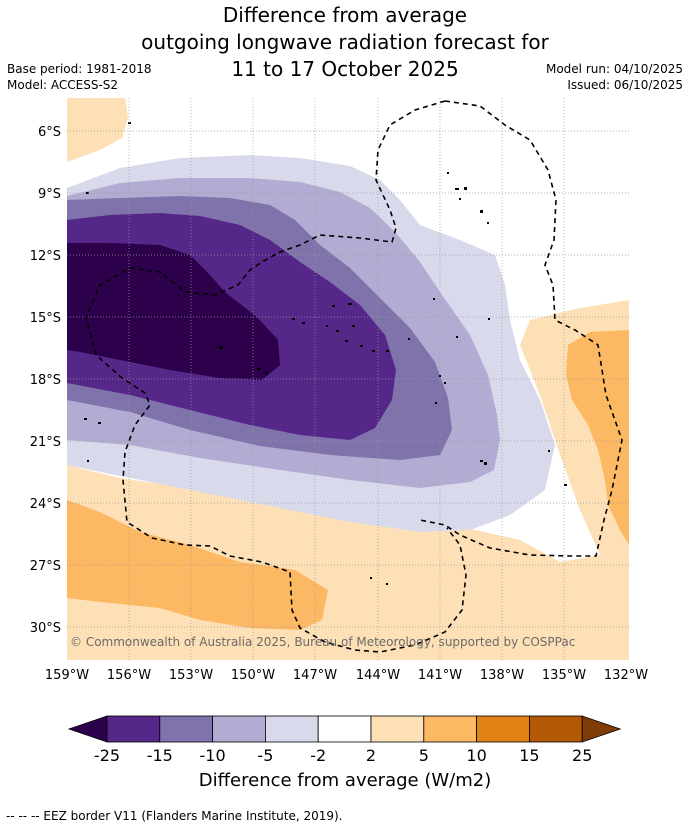 The height and width of the screenshot is (827, 690). I want to click on lat-label-24s: 24°S, so click(45, 504).